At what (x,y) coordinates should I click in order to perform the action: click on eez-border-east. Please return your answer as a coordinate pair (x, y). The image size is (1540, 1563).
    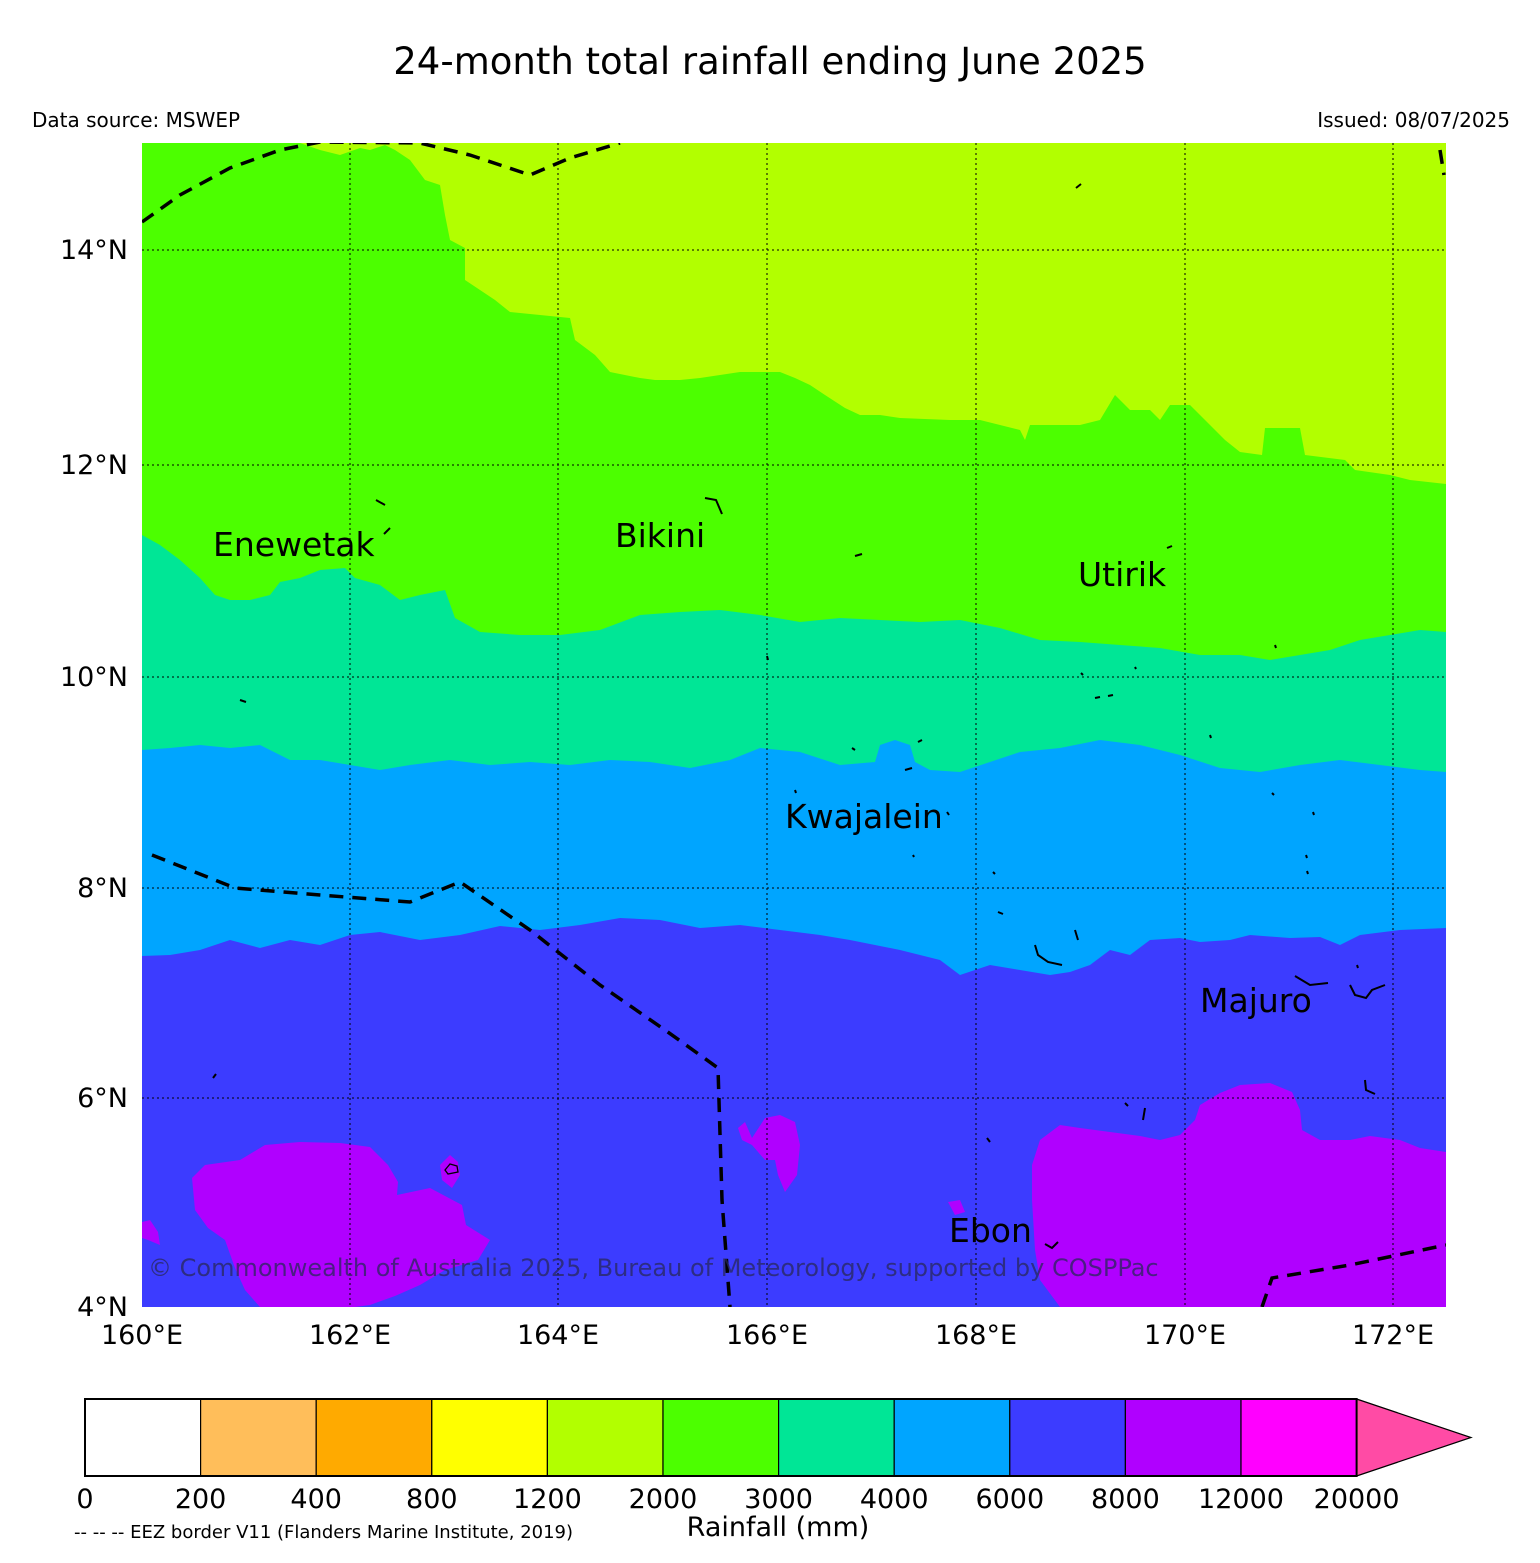
    Looking at the image, I should click on (1442, 162).